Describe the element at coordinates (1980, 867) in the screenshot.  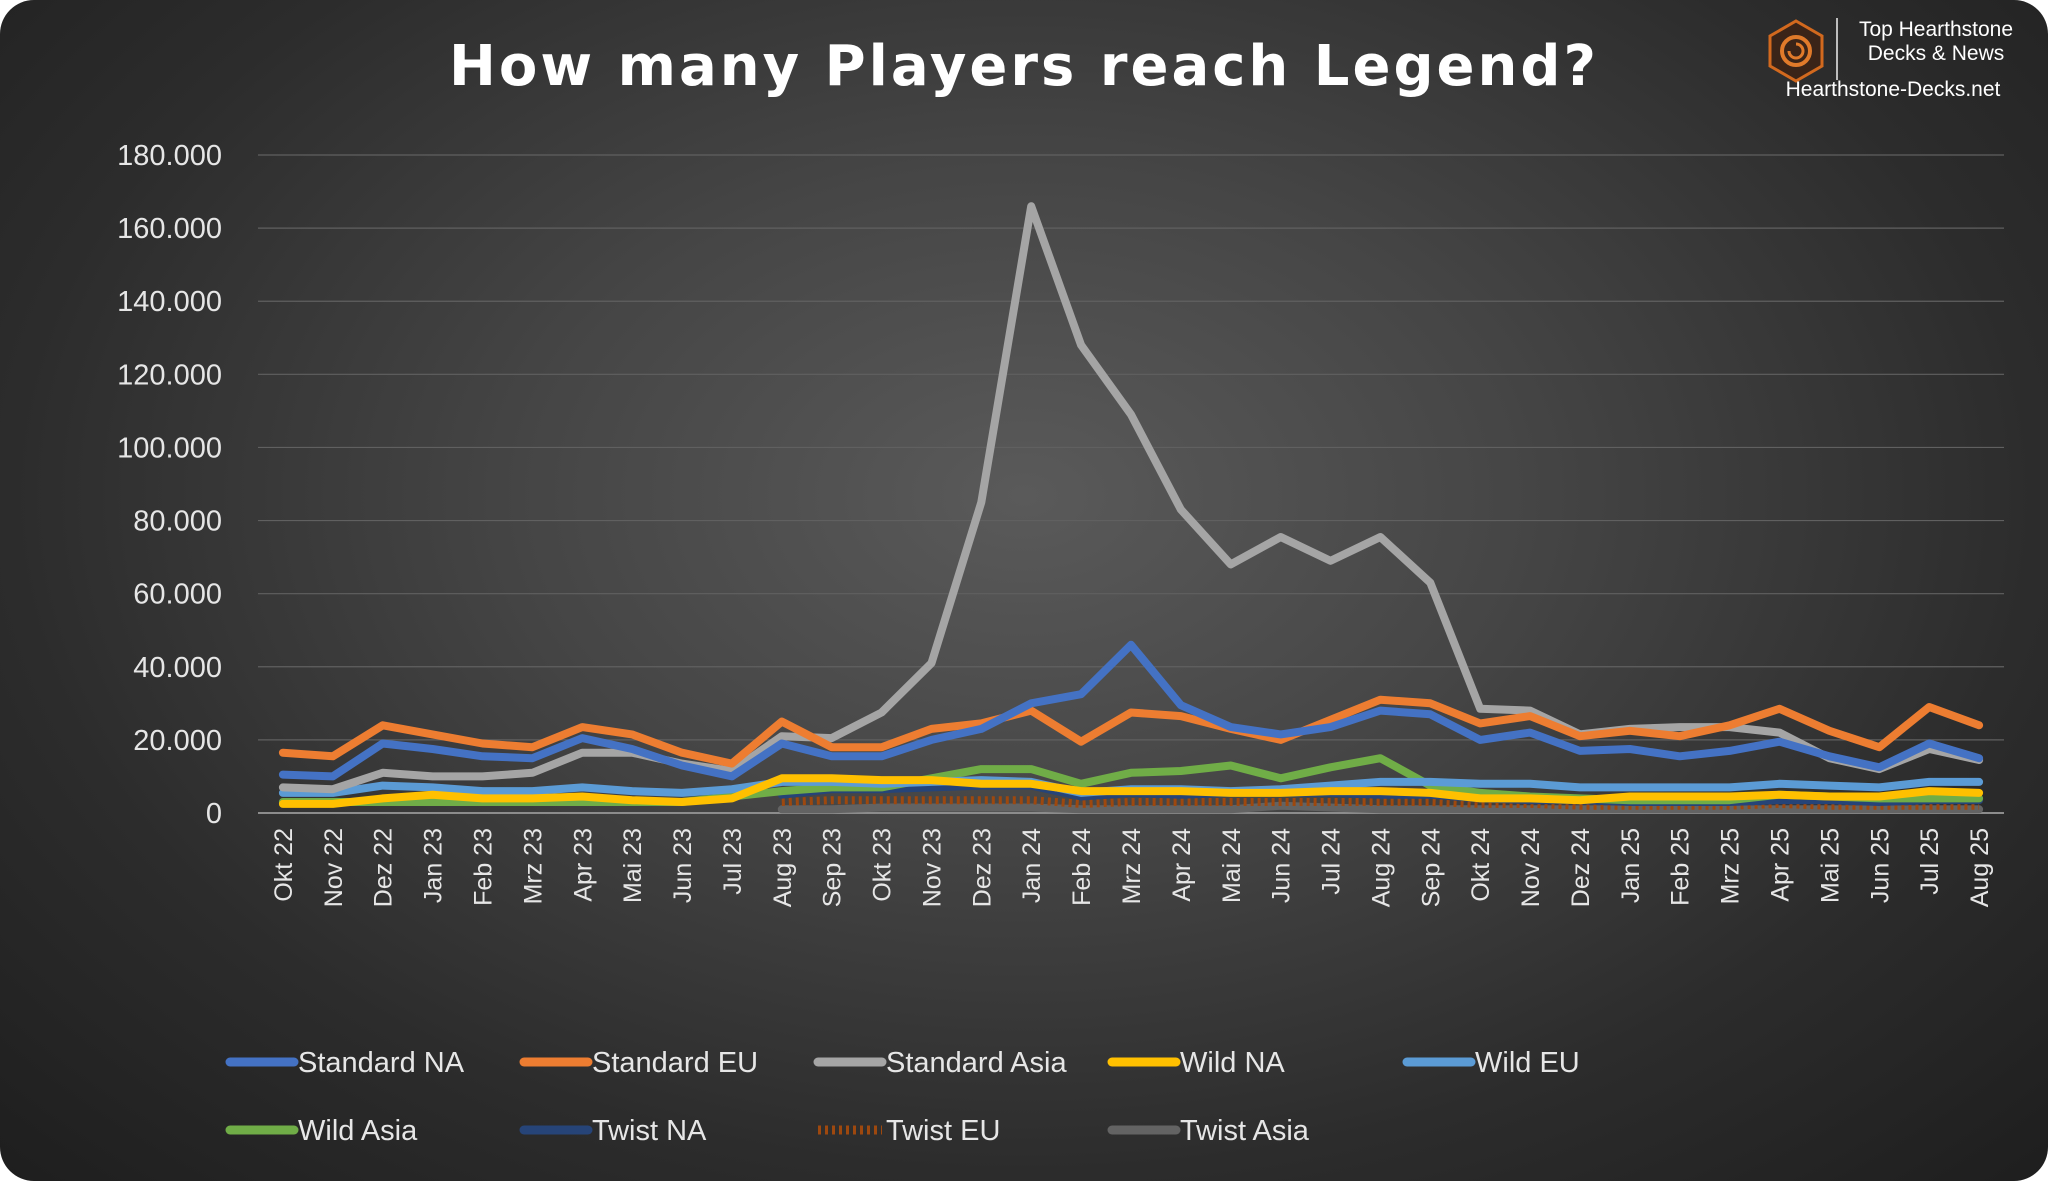
I see `x-tick-label: Aug 25` at that location.